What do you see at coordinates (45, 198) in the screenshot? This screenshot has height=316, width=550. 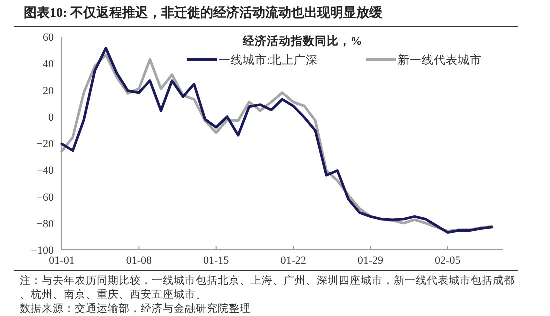 I see `y-tick-label: −60` at bounding box center [45, 198].